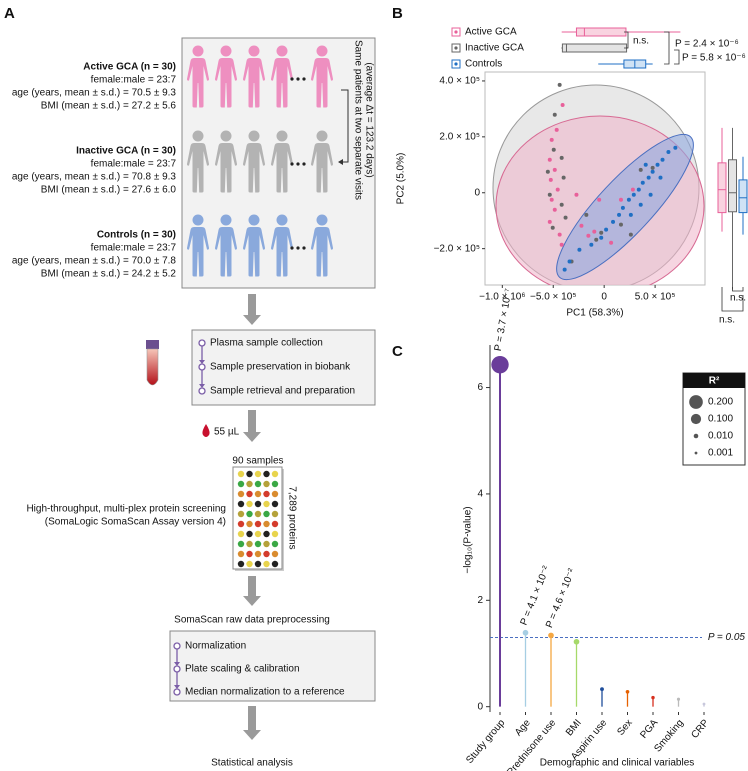 The height and width of the screenshot is (771, 748). I want to click on group-stat: BMI (mean ± s.d.) = 27.6 ± 6.0, so click(109, 190).